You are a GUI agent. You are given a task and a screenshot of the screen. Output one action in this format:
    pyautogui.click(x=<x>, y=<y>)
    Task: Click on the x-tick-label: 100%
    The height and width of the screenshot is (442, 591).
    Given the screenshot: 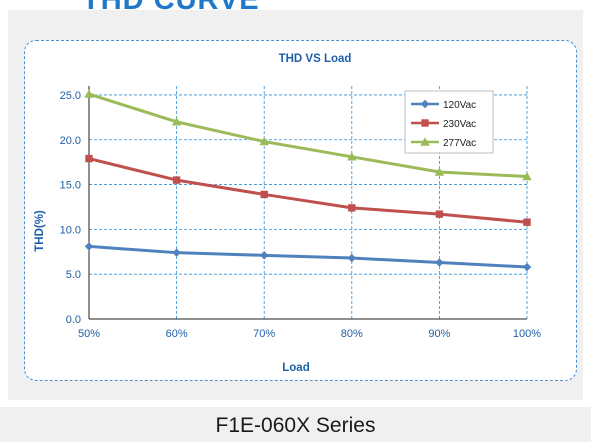 What is the action you would take?
    pyautogui.click(x=527, y=334)
    